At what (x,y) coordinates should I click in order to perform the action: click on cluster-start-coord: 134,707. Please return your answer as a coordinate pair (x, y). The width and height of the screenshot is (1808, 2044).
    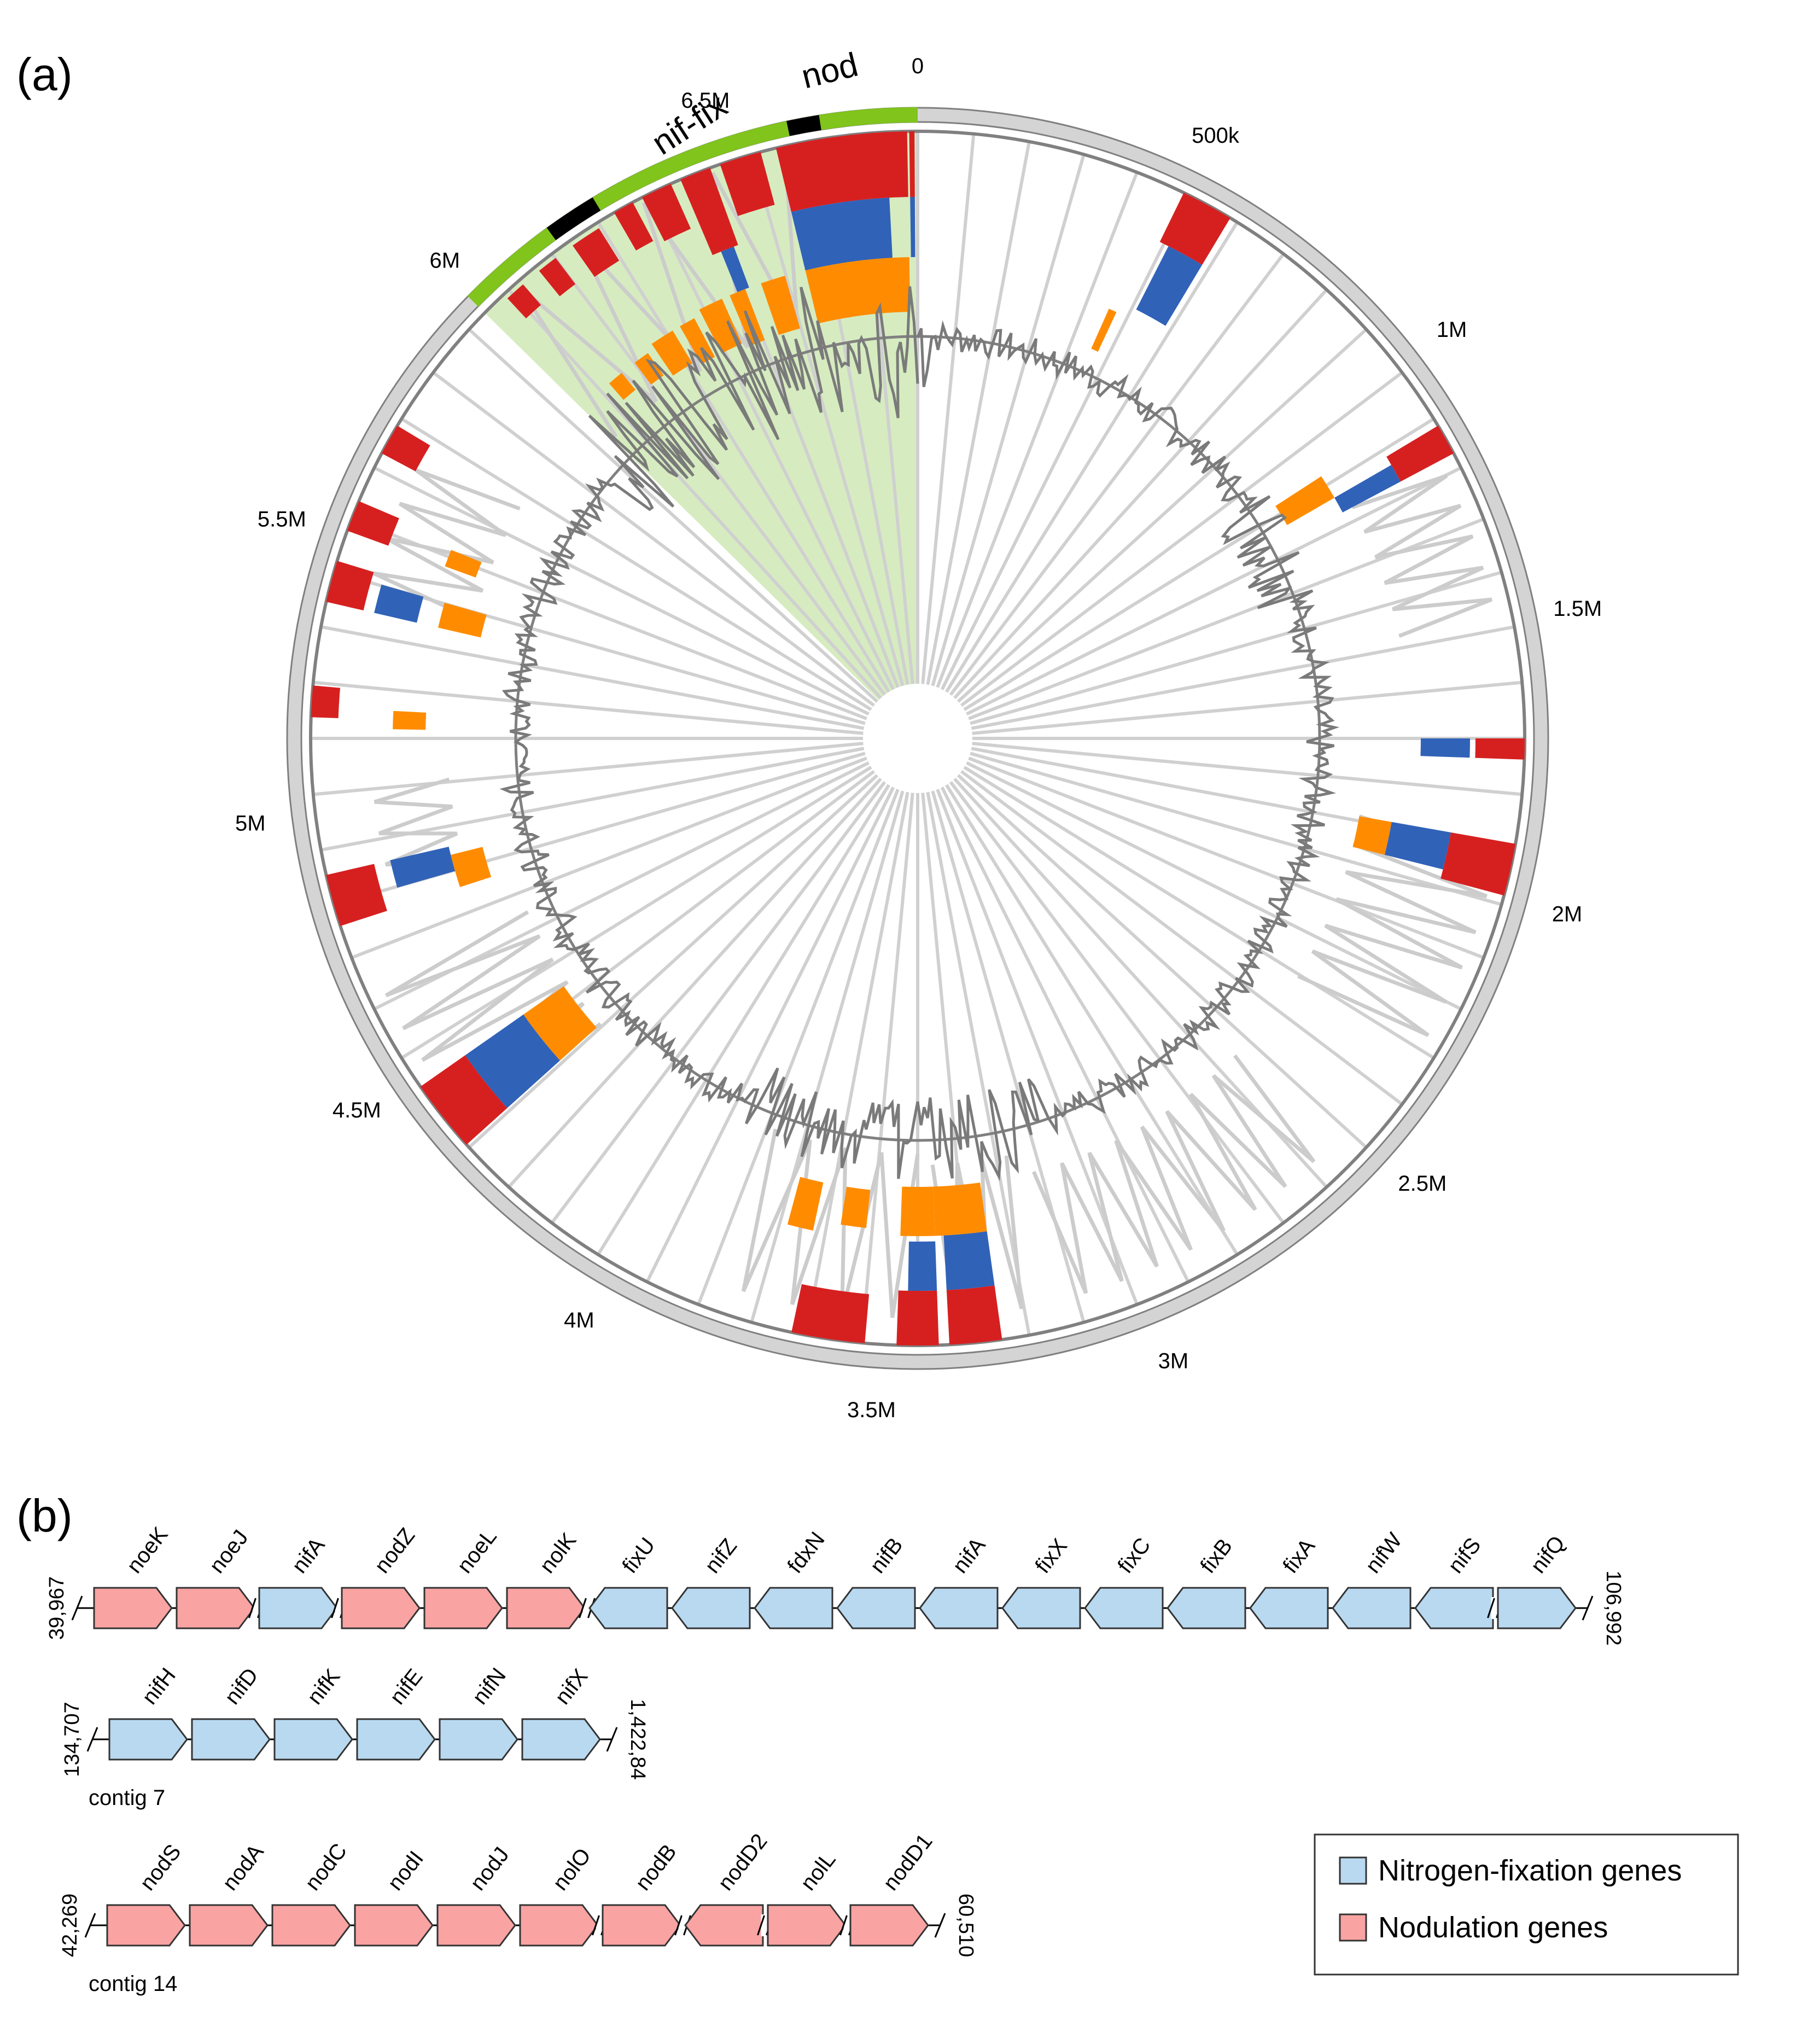
    Looking at the image, I should click on (72, 1739).